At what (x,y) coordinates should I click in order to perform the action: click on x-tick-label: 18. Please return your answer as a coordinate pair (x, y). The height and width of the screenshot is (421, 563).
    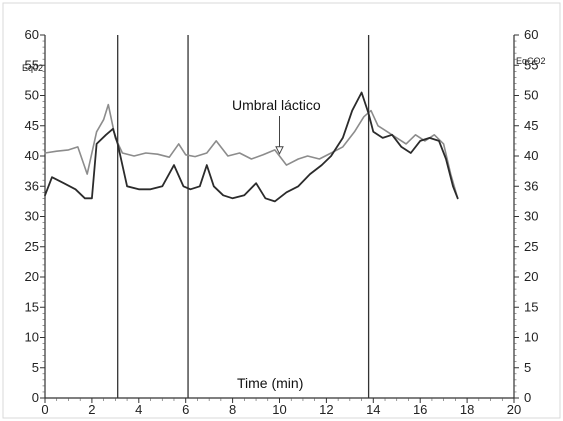
    Looking at the image, I should click on (467, 409).